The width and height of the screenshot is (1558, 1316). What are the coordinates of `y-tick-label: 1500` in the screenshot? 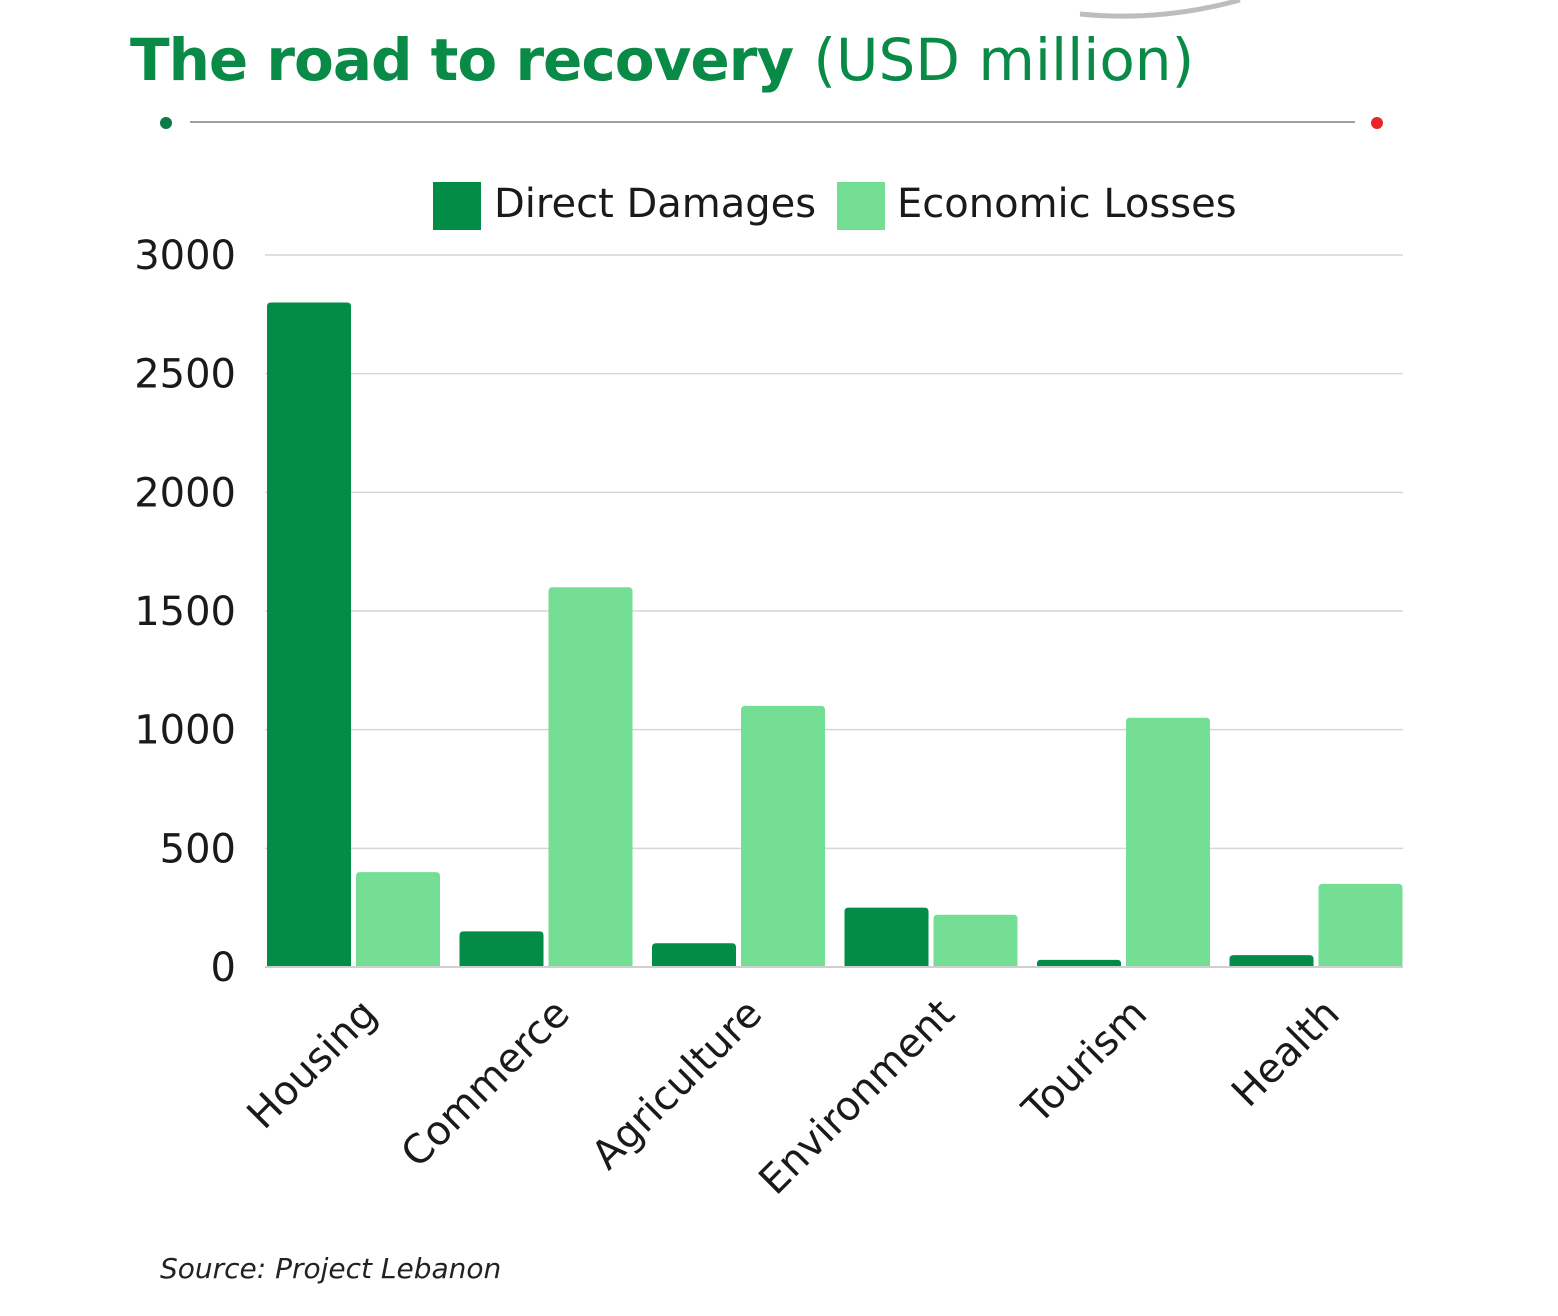 It's located at (185, 612).